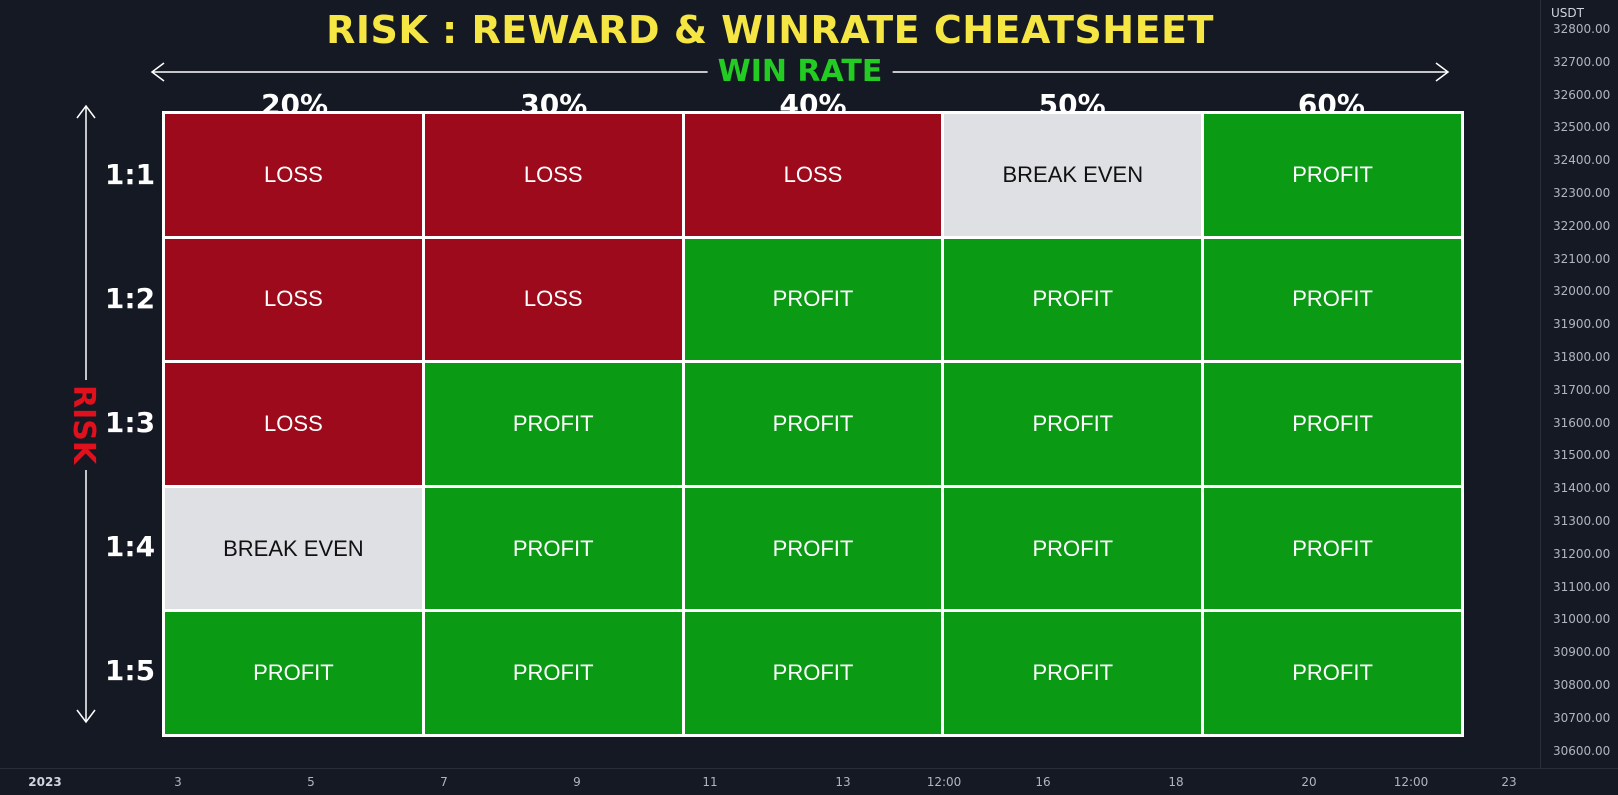 This screenshot has height=795, width=1618. What do you see at coordinates (1582, 94) in the screenshot?
I see `price-tick: 32600.00` at bounding box center [1582, 94].